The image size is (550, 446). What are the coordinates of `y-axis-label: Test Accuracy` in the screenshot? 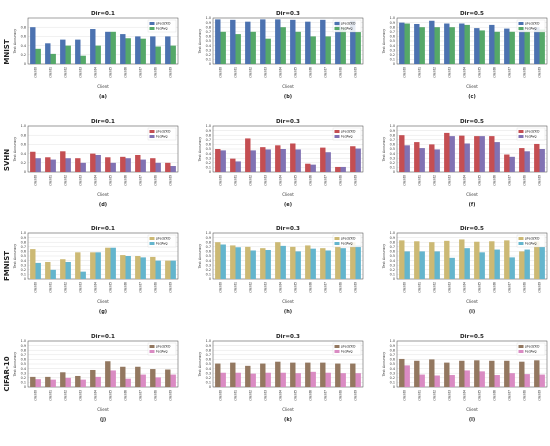 It's located at (200, 364).